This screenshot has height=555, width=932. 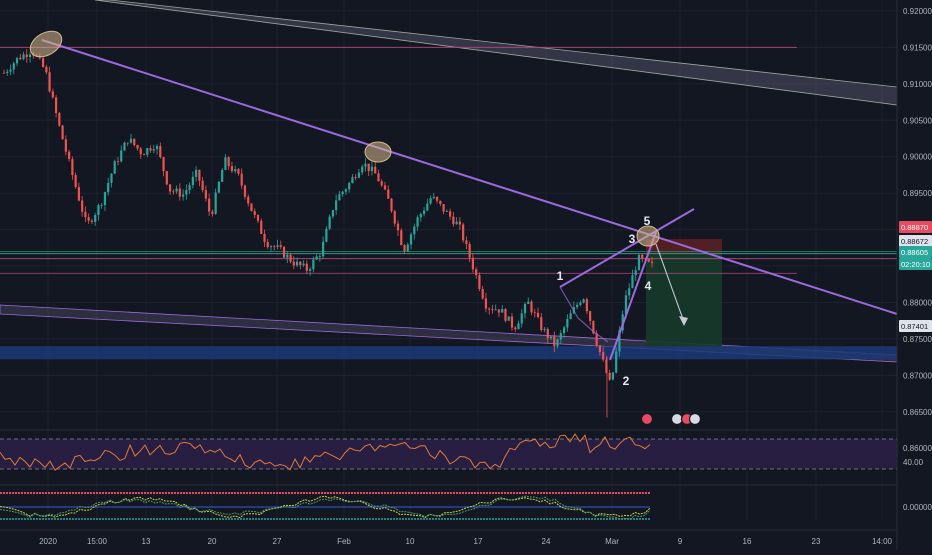 What do you see at coordinates (917, 412) in the screenshot?
I see `price-tick-label: 0.86500` at bounding box center [917, 412].